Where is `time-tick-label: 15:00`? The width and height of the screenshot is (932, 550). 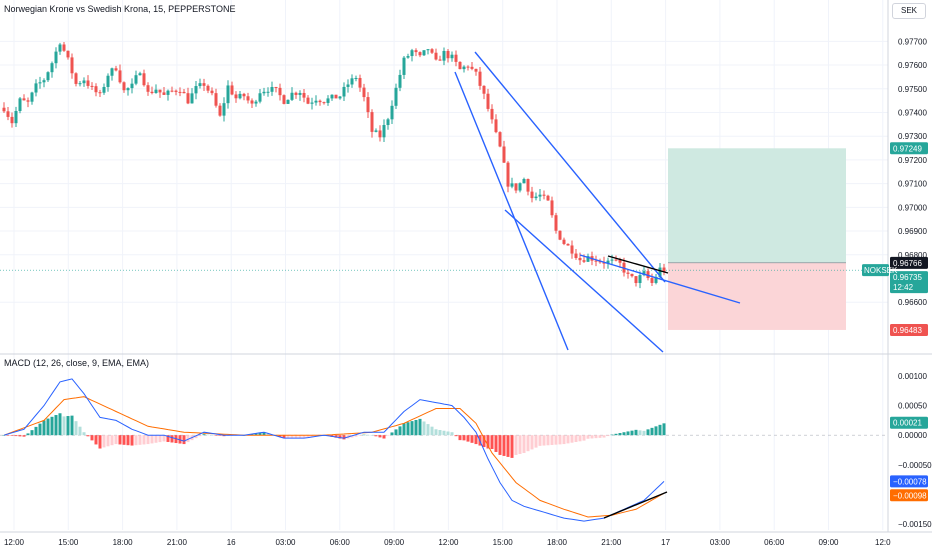 time-tick-label: 15:00 is located at coordinates (68, 542).